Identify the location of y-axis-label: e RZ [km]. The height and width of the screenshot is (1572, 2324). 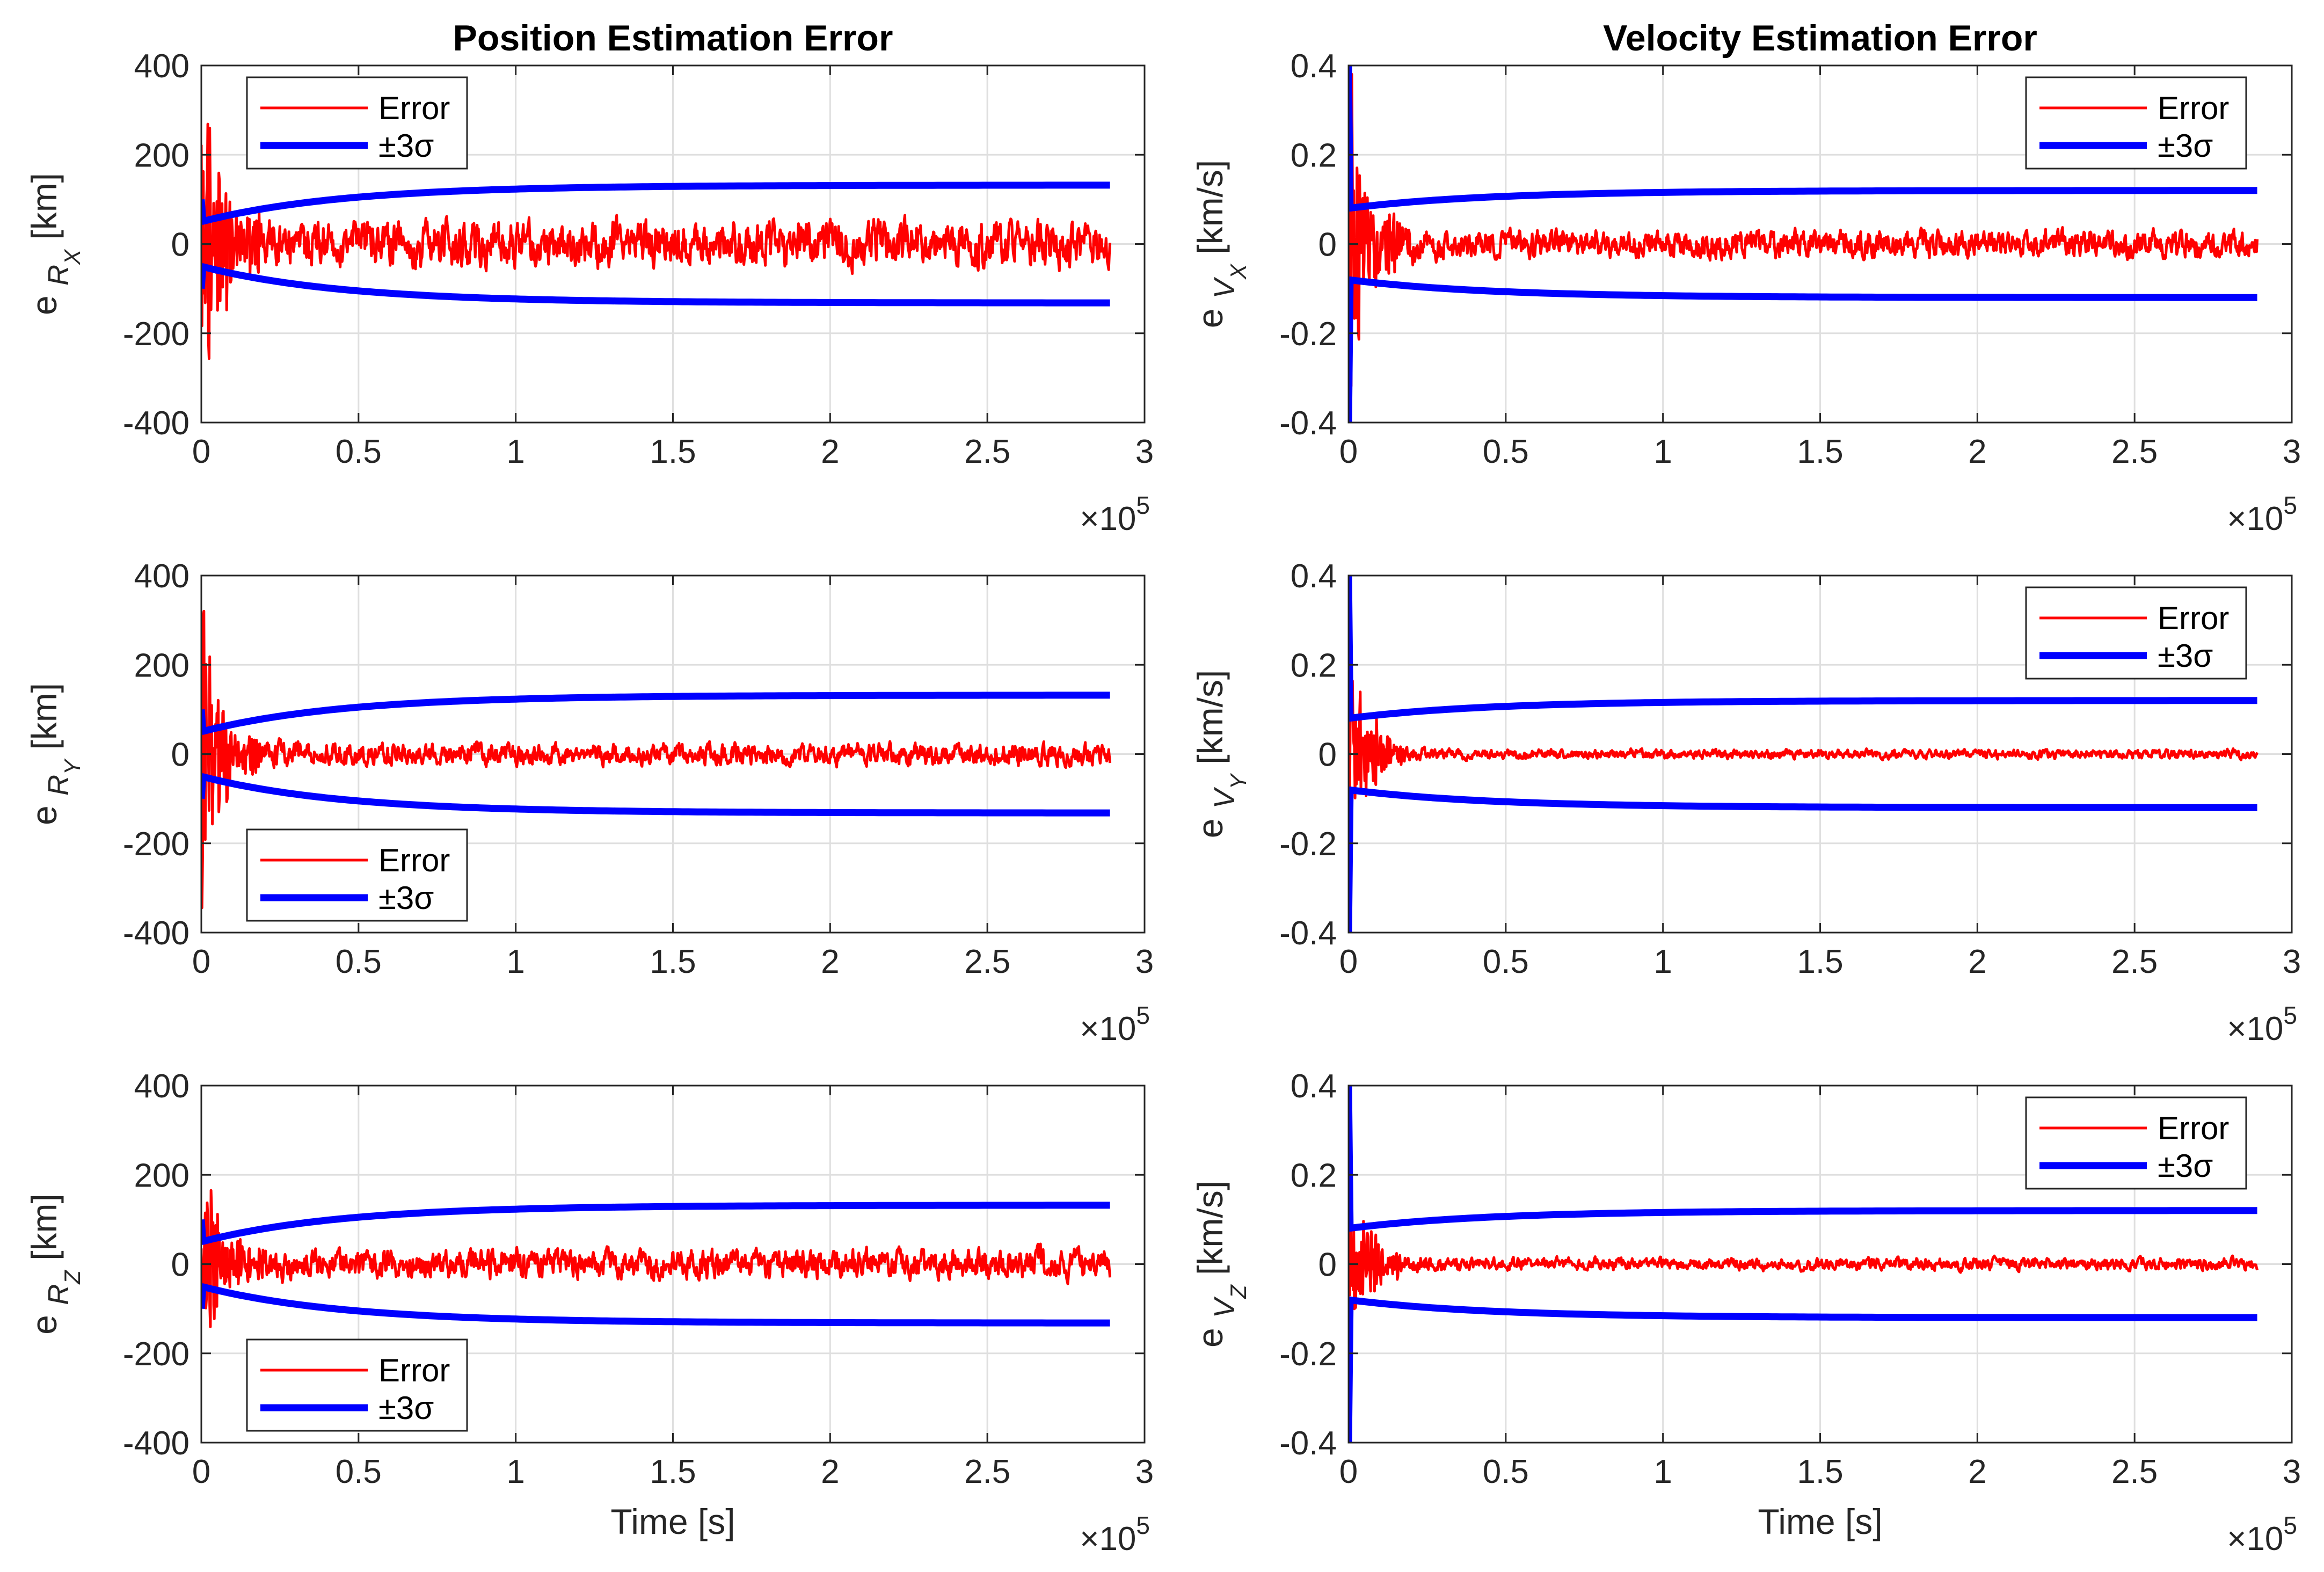
(54, 1264).